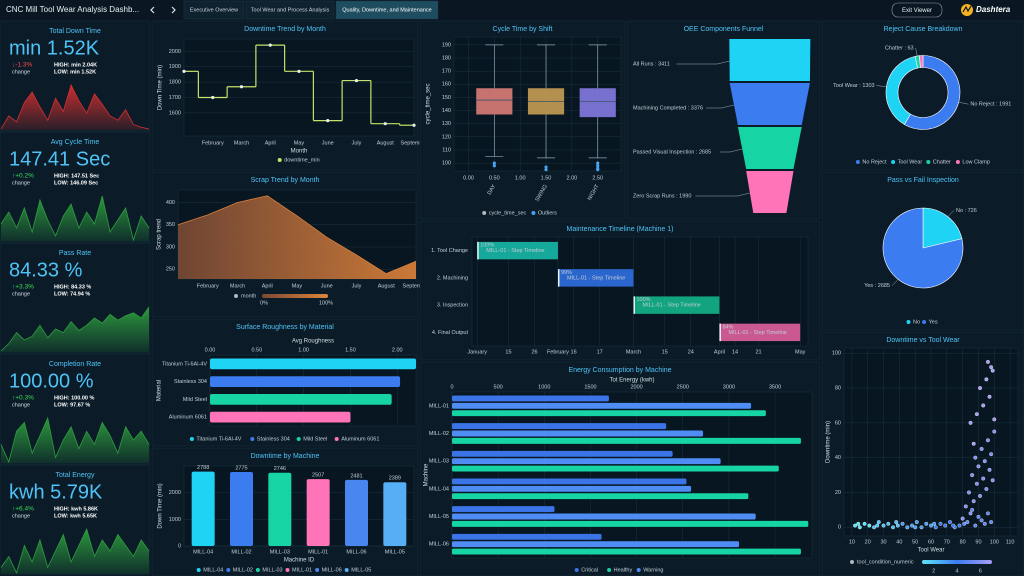 The image size is (1024, 576). Describe the element at coordinates (993, 9) in the screenshot. I see `brand-name: Dashtera` at that location.